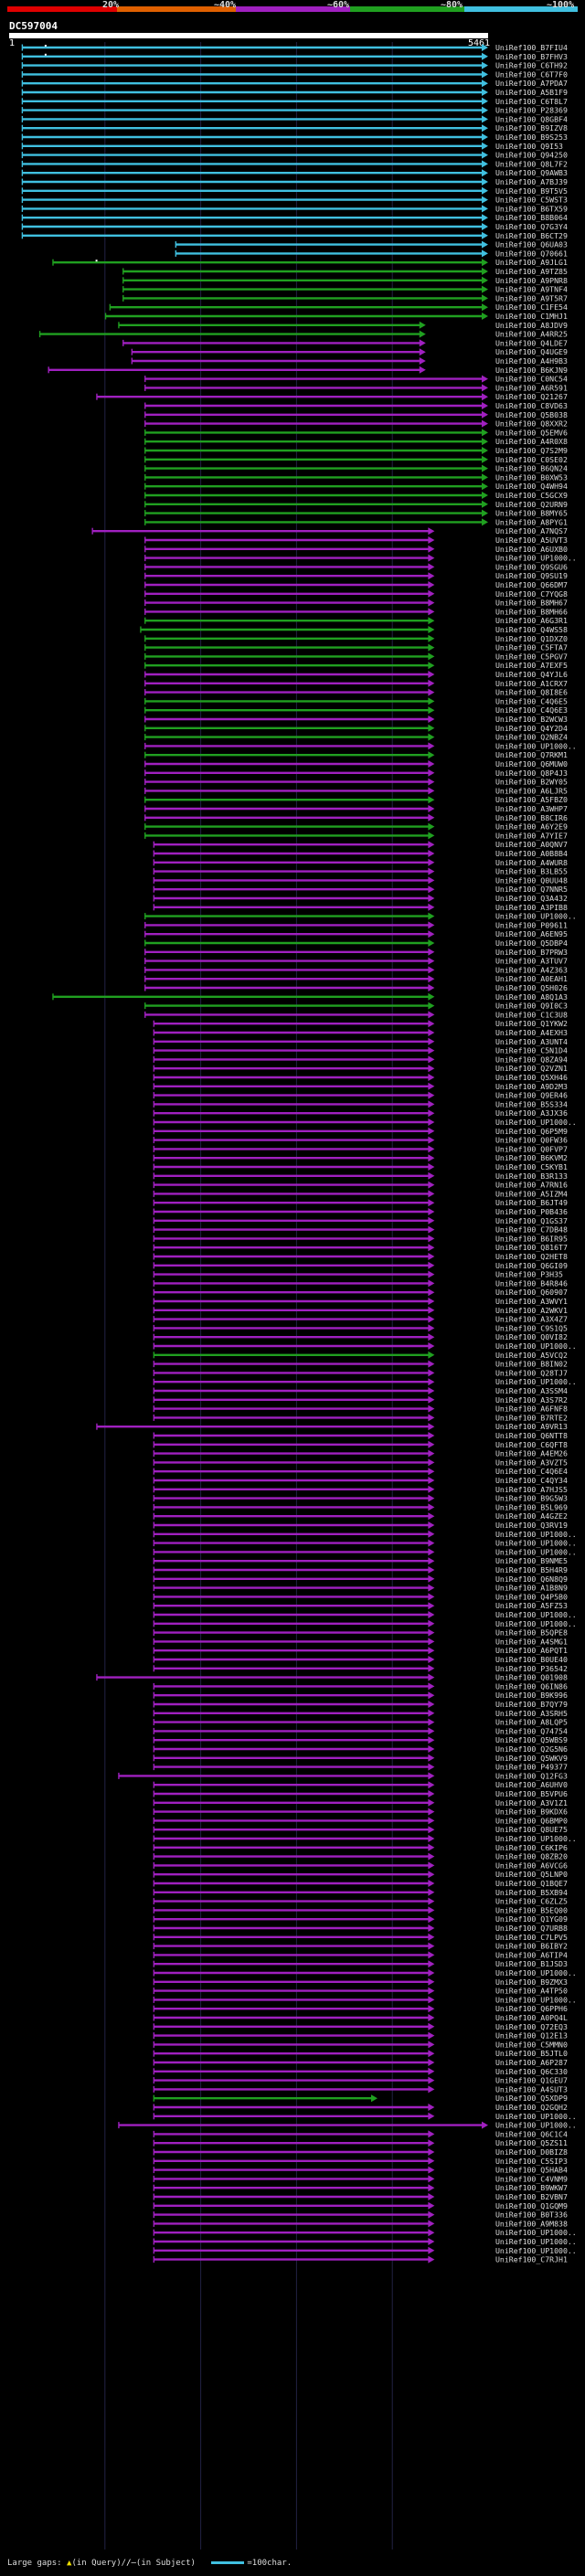  I want to click on hit-row: UniRef100_Q6BMP0, so click(360, 1820).